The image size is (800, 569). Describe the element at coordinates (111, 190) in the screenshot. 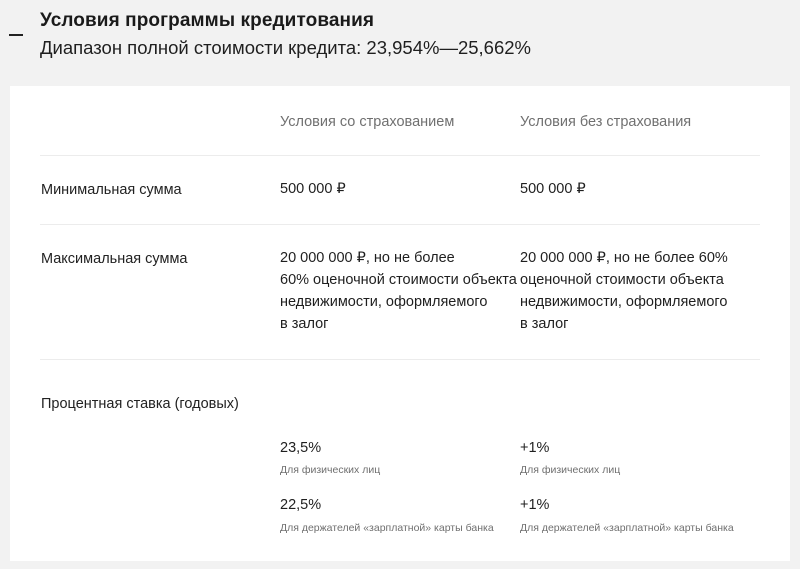

I see `row-label-min-amount: Минимальная сумма` at that location.